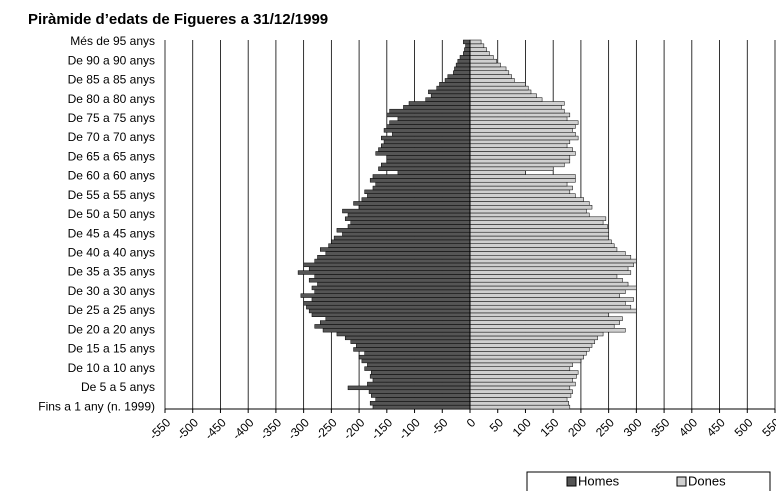 This screenshot has width=776, height=491. Describe the element at coordinates (326, 428) in the screenshot. I see `x-tick-label: -250` at that location.